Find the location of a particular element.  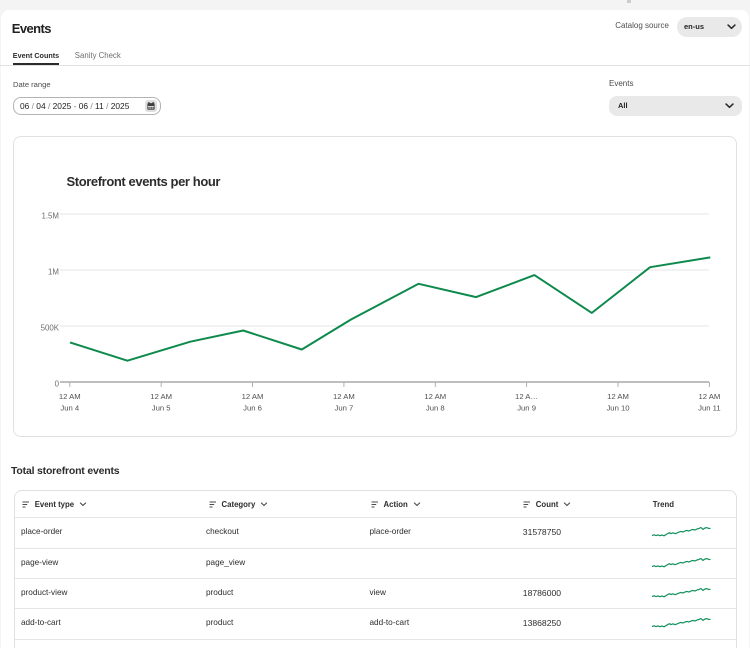

svg-text: Jun 11 is located at coordinates (709, 408).